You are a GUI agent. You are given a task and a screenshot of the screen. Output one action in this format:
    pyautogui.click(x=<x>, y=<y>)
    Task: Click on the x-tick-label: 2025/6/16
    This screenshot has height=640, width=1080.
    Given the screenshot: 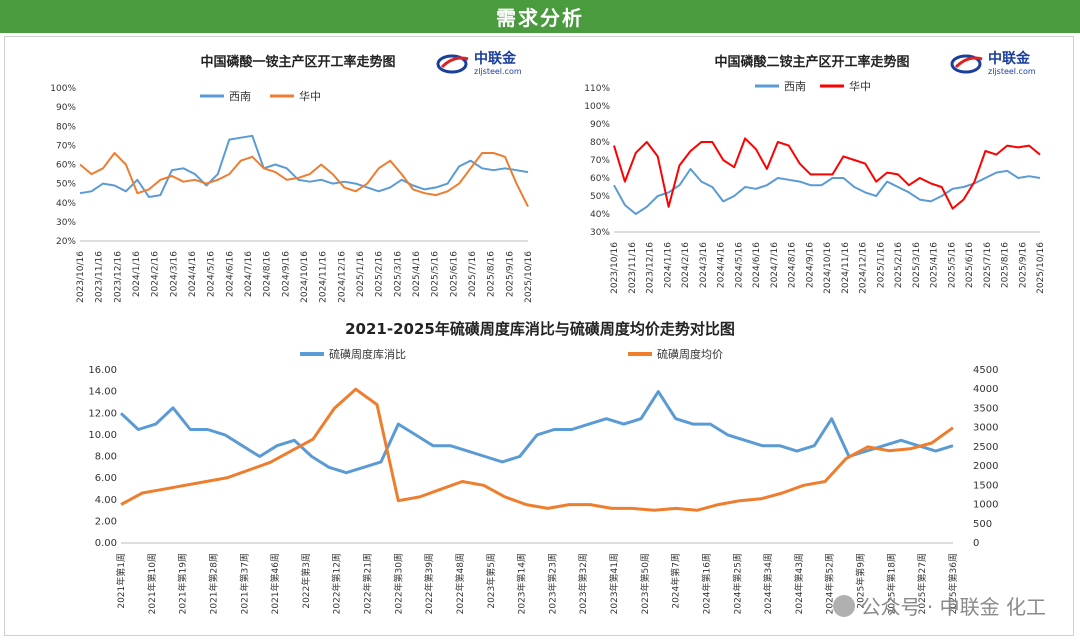 What is the action you would take?
    pyautogui.click(x=454, y=274)
    